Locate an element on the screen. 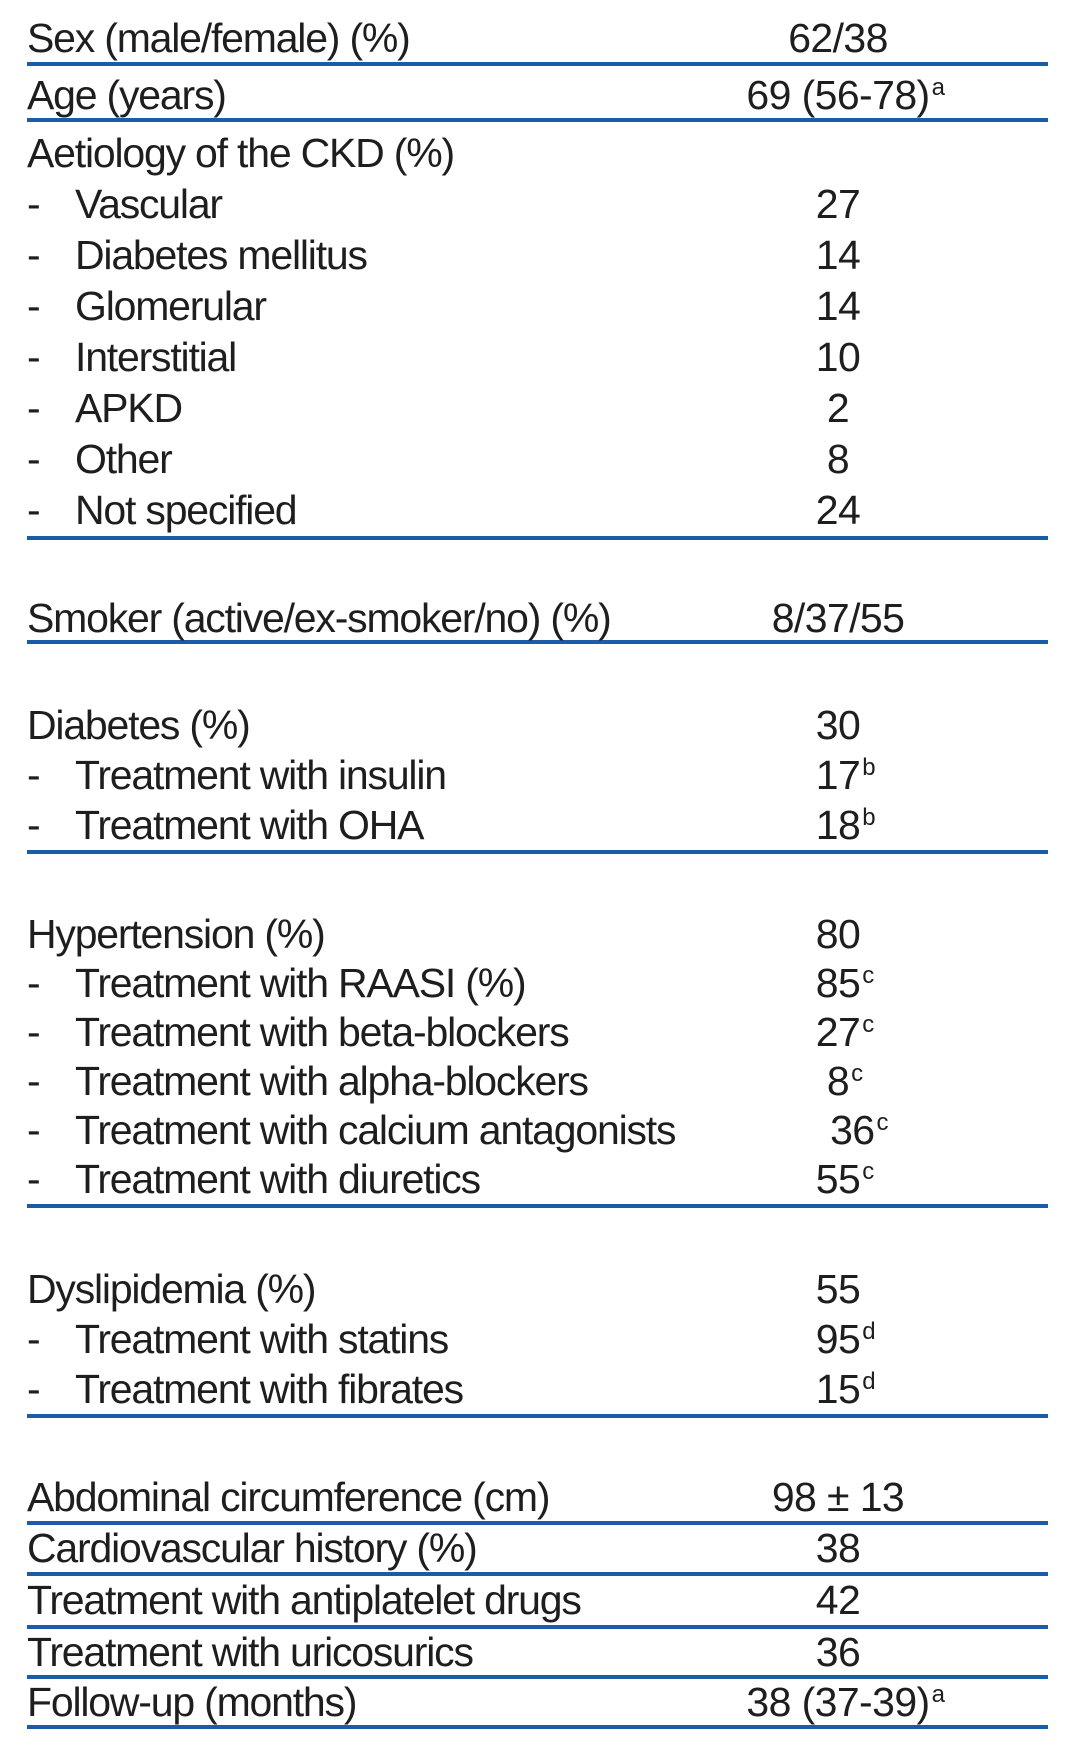 This screenshot has width=1089, height=1753. row-label: Hypertension (%) is located at coordinates (176, 934).